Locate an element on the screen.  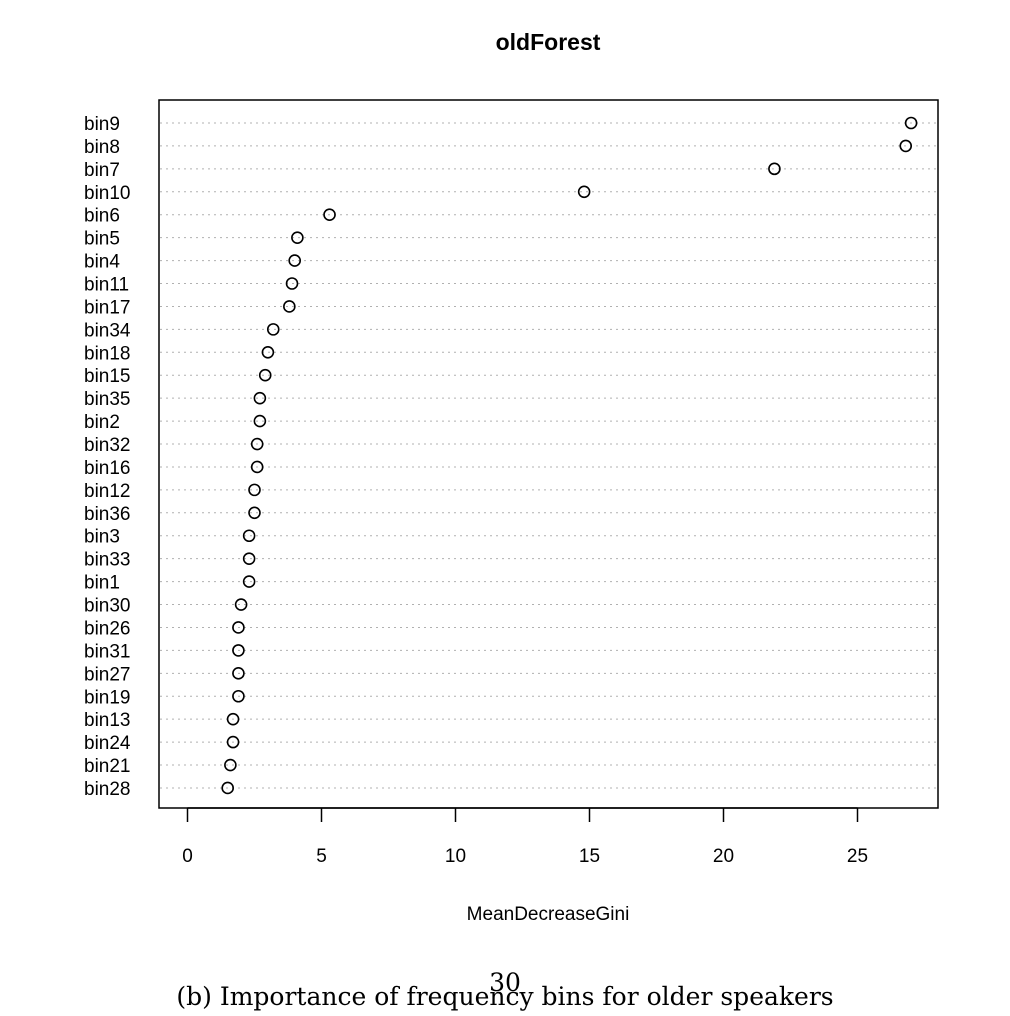
chart-title: oldForest is located at coordinates (548, 42).